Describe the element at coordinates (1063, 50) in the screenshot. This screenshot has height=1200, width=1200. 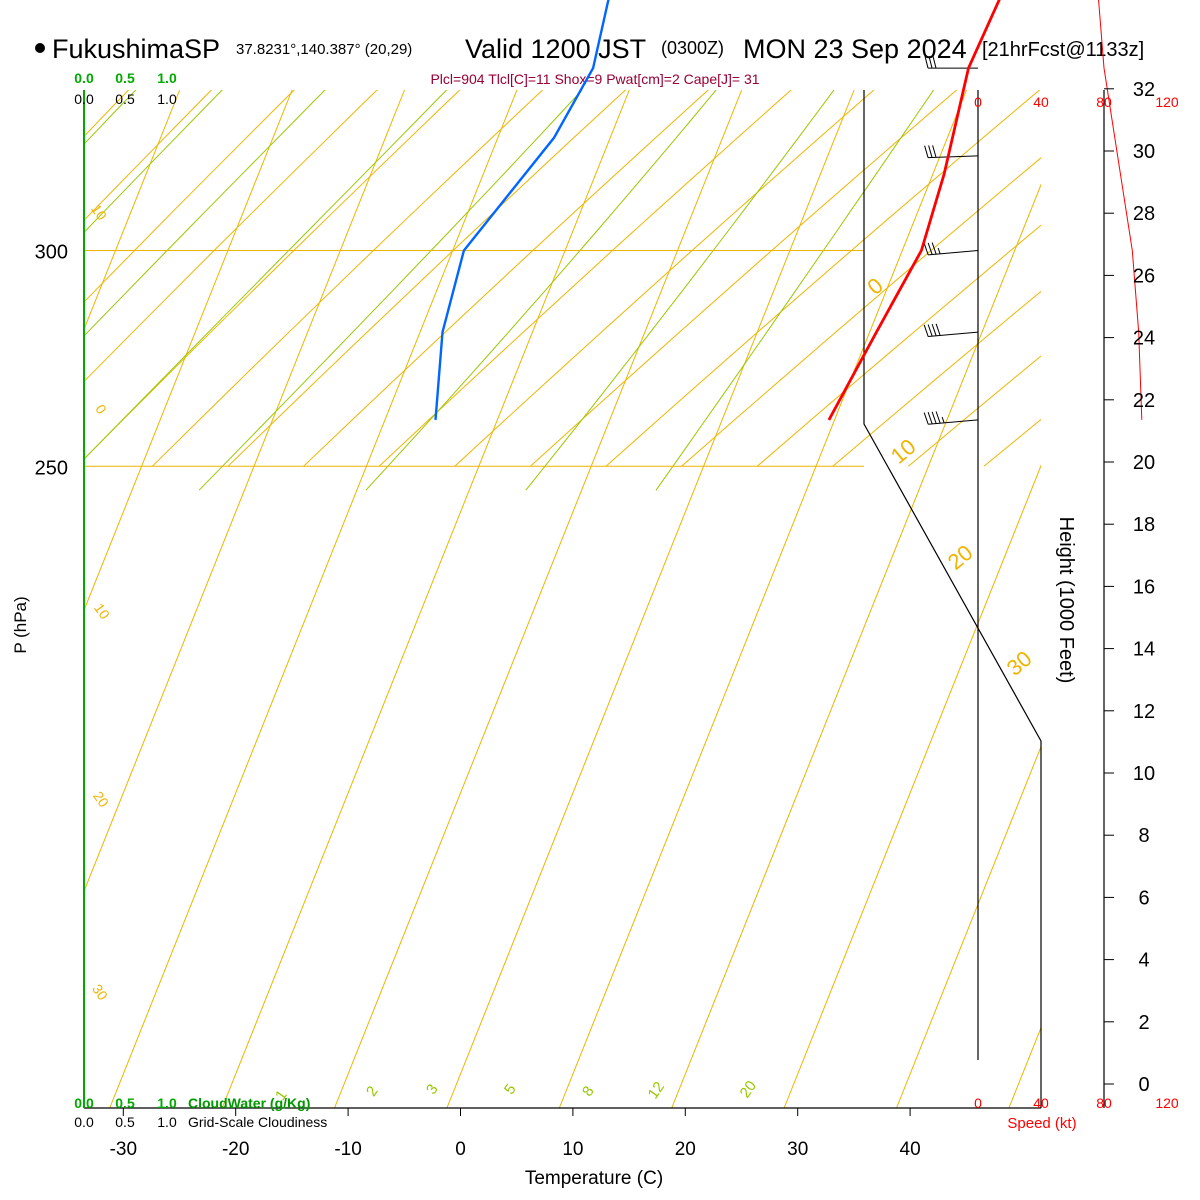
I see `forecast-info: [21hrFcst@1133z]` at that location.